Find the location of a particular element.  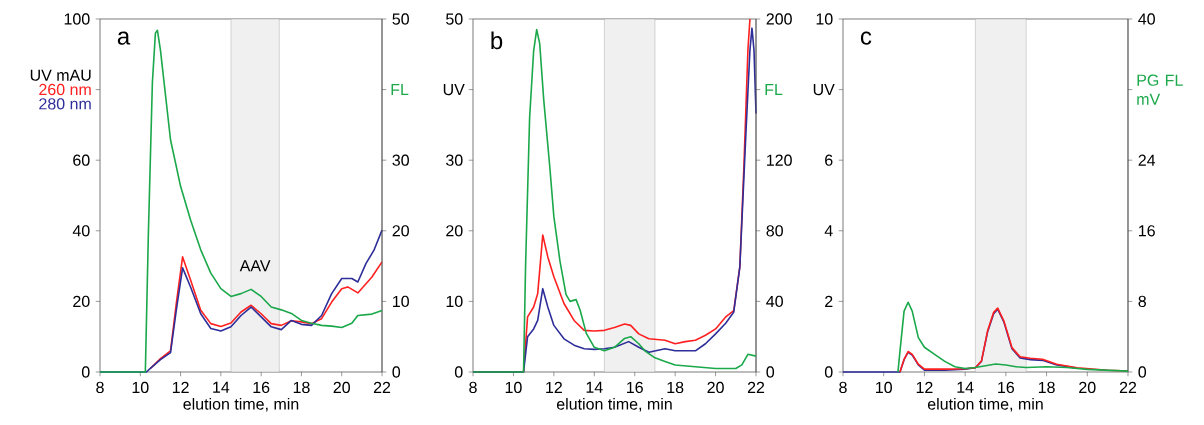

chart-title: c is located at coordinates (866, 38).